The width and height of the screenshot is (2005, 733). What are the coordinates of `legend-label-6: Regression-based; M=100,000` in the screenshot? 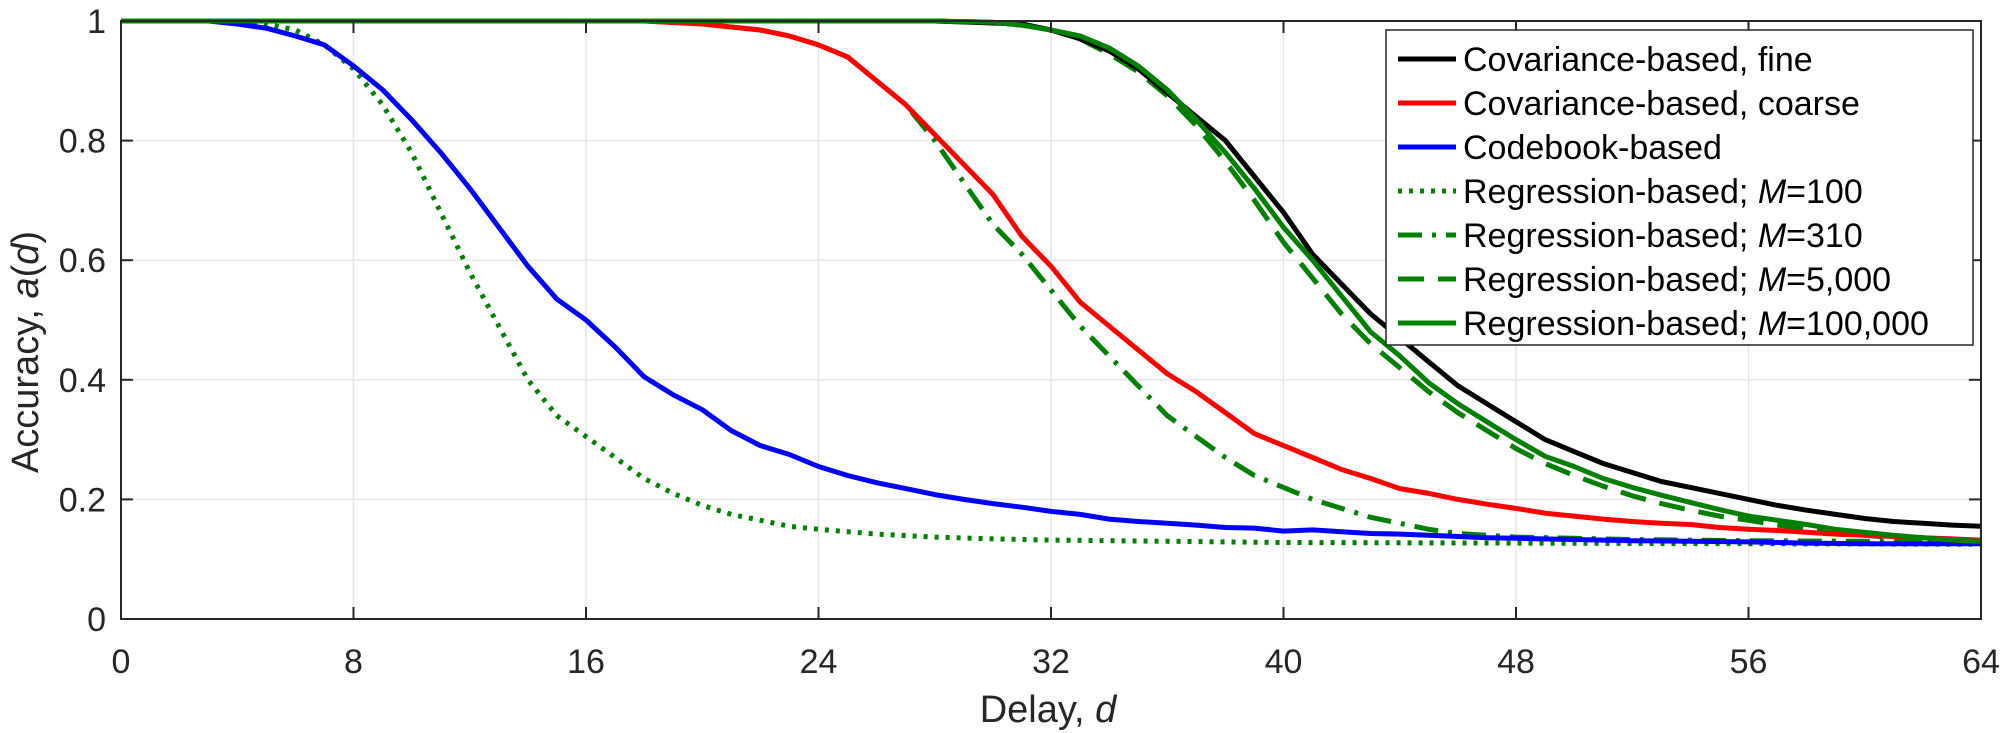 It's located at (1696, 324).